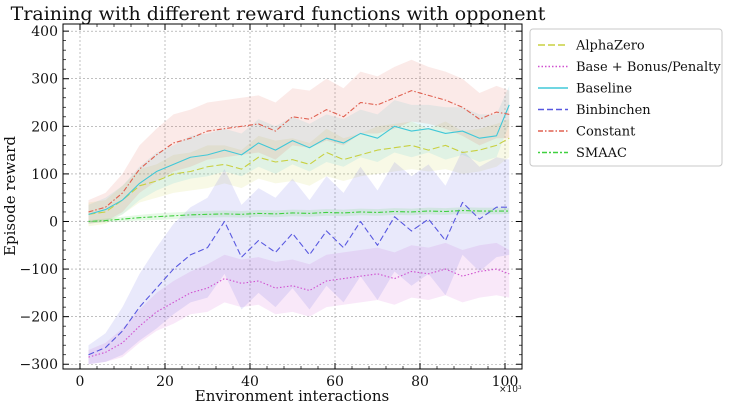 The image size is (730, 407). I want to click on x-tick-label: 0, so click(80, 382).